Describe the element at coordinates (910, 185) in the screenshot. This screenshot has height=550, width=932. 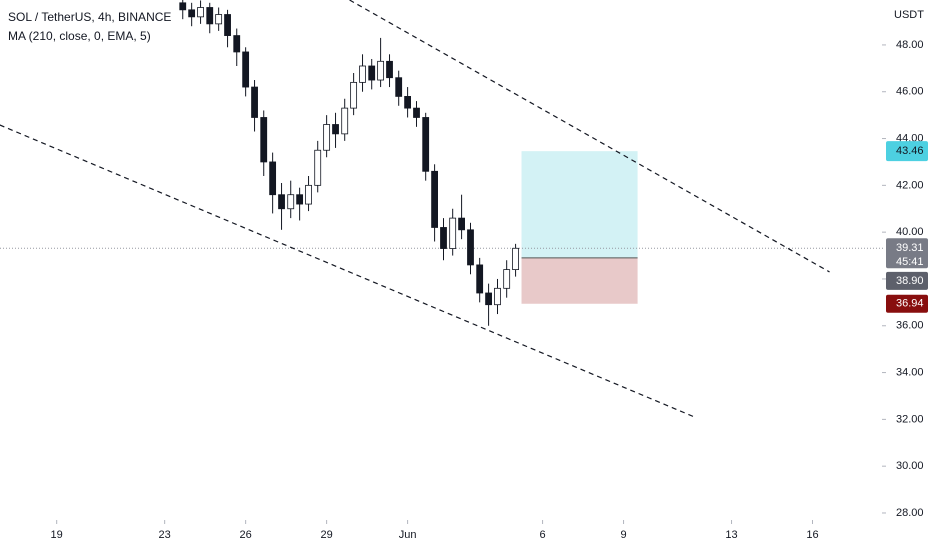
I see `y-tick-label: 42.00` at that location.